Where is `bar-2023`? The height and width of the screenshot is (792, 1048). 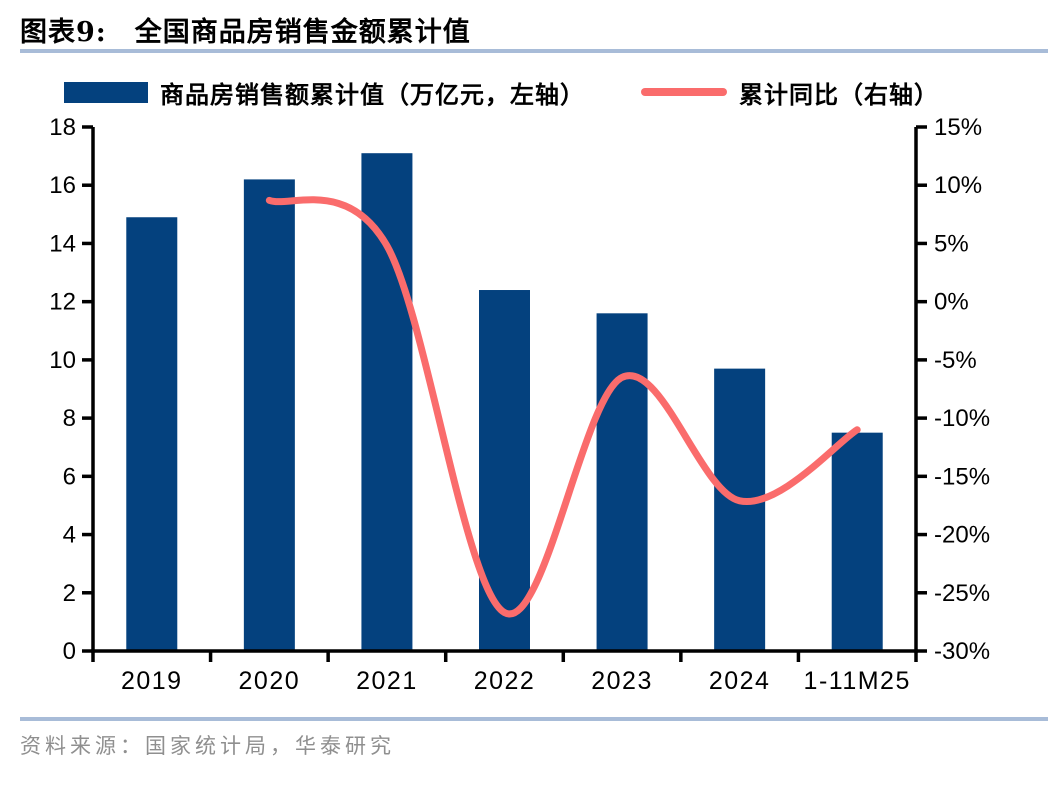
bar-2023 is located at coordinates (622, 482).